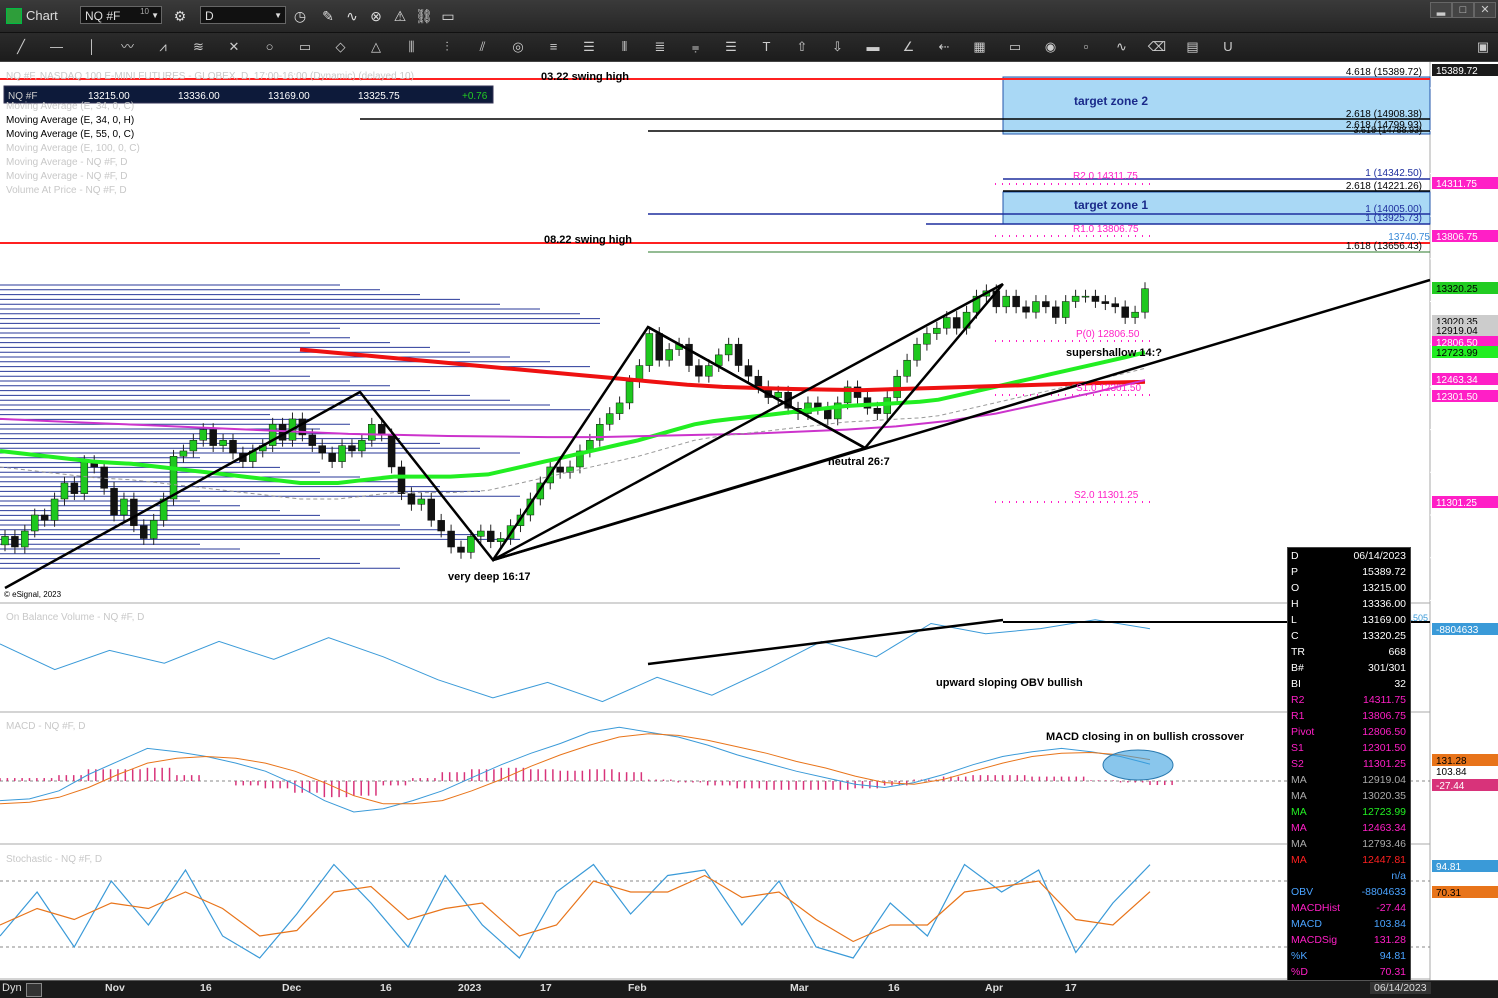 The image size is (1498, 998). Describe the element at coordinates (121, 15) in the screenshot. I see `symbol-input: NQ #F 10 ▼` at that location.